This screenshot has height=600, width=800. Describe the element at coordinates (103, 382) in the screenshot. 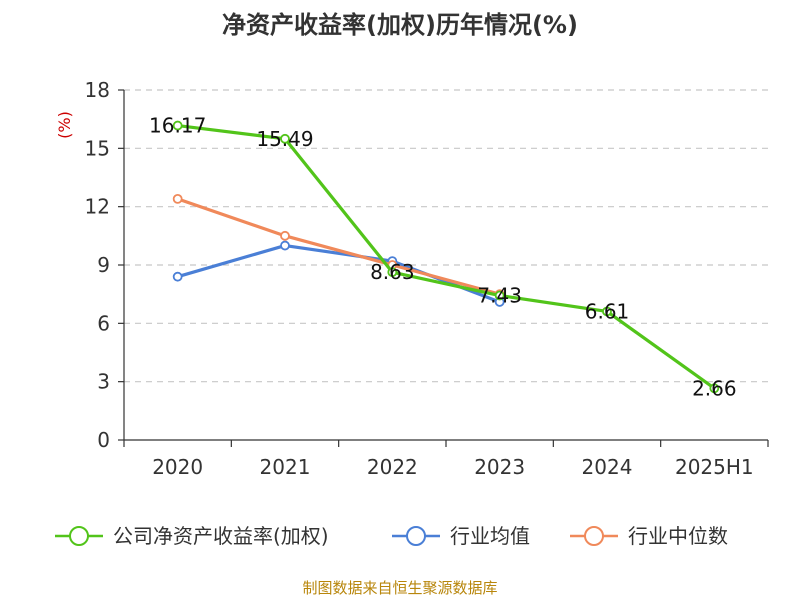

I see `y-tick-label: 3` at that location.